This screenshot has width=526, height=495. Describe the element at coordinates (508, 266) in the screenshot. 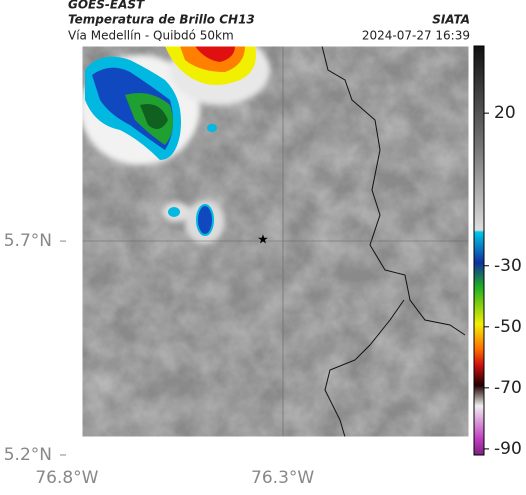

I see `colorbar-tick-label: -30` at that location.